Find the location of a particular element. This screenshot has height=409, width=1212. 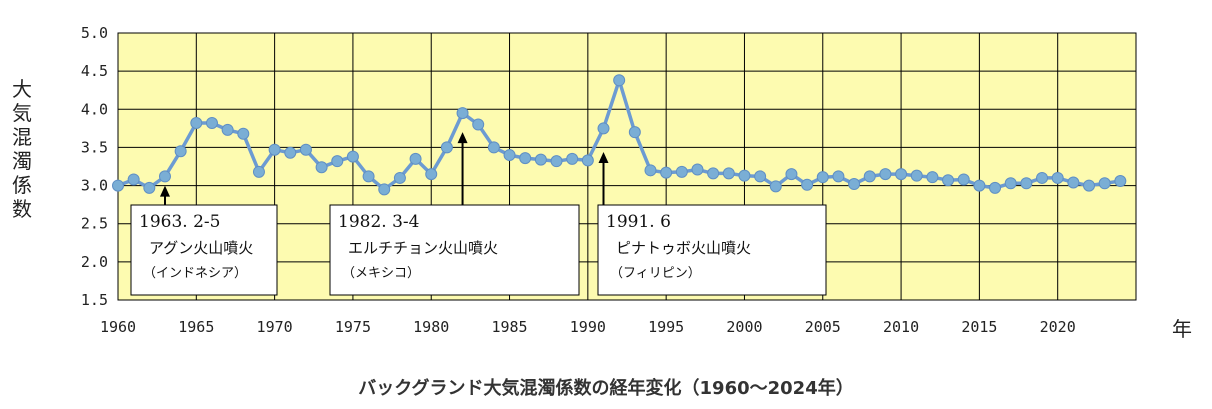

y-tick-label: 3.0 is located at coordinates (94, 186).